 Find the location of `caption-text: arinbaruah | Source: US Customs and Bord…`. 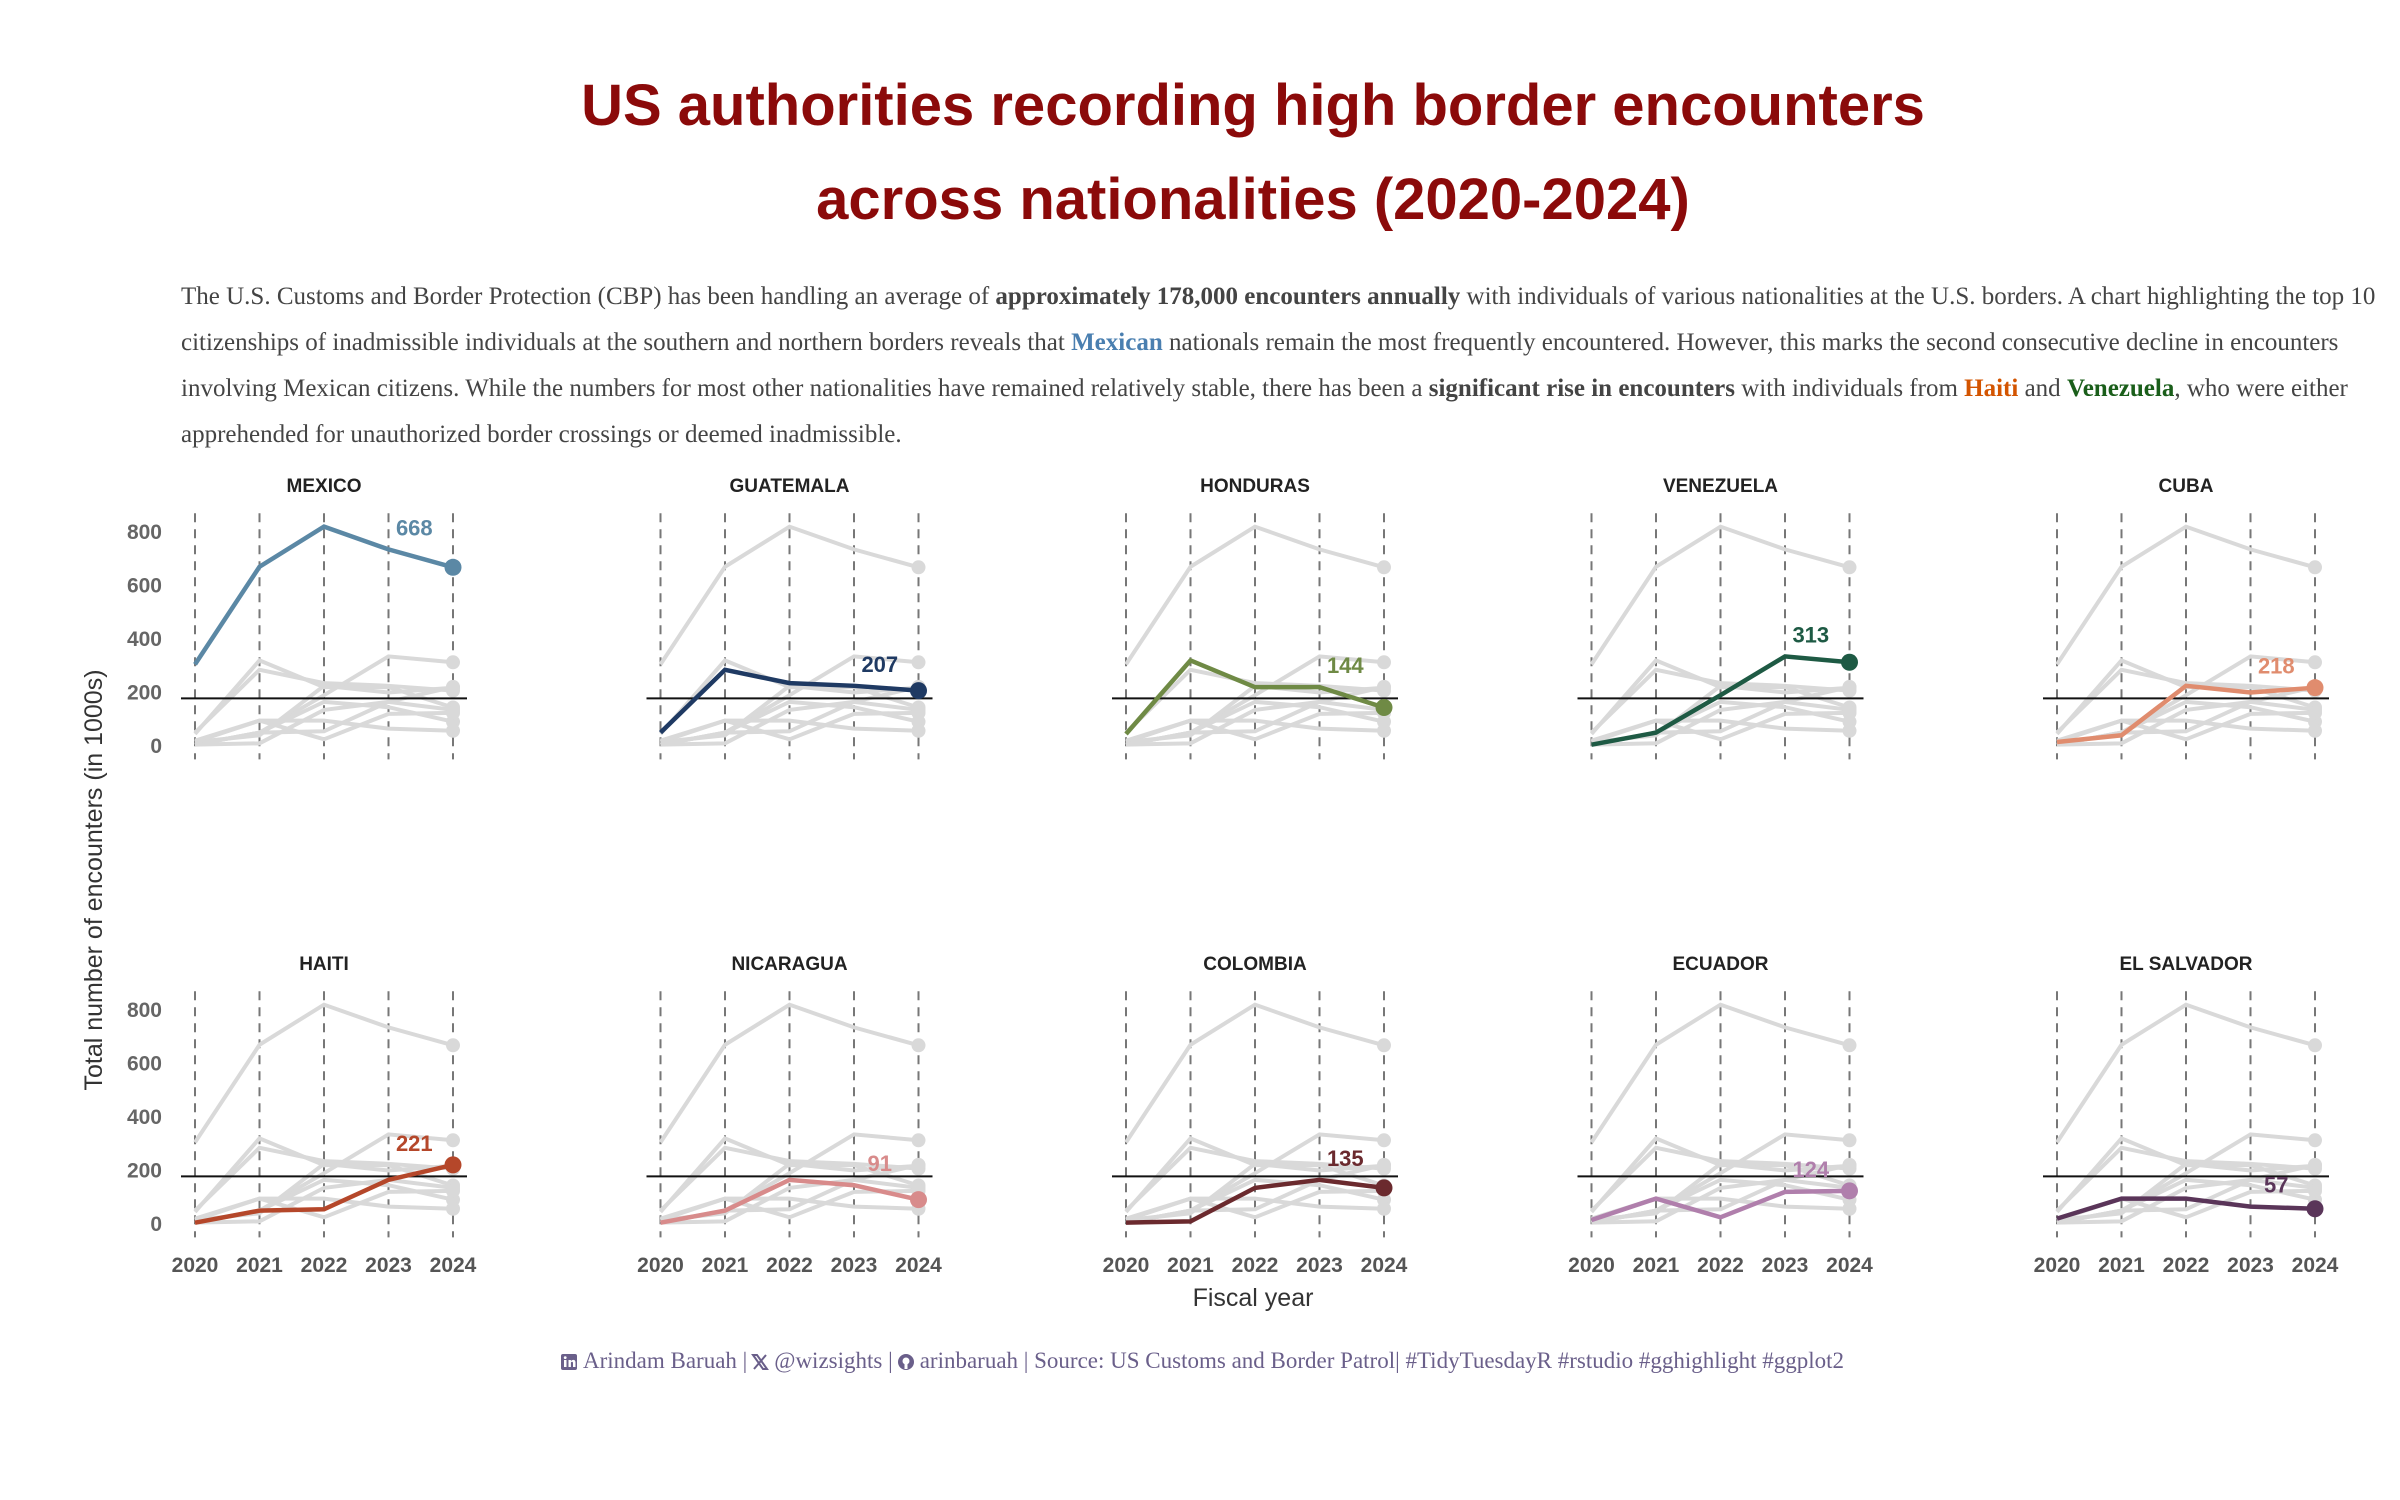

caption-text: arinbaruah | Source: US Customs and Bord… is located at coordinates (1382, 1360).